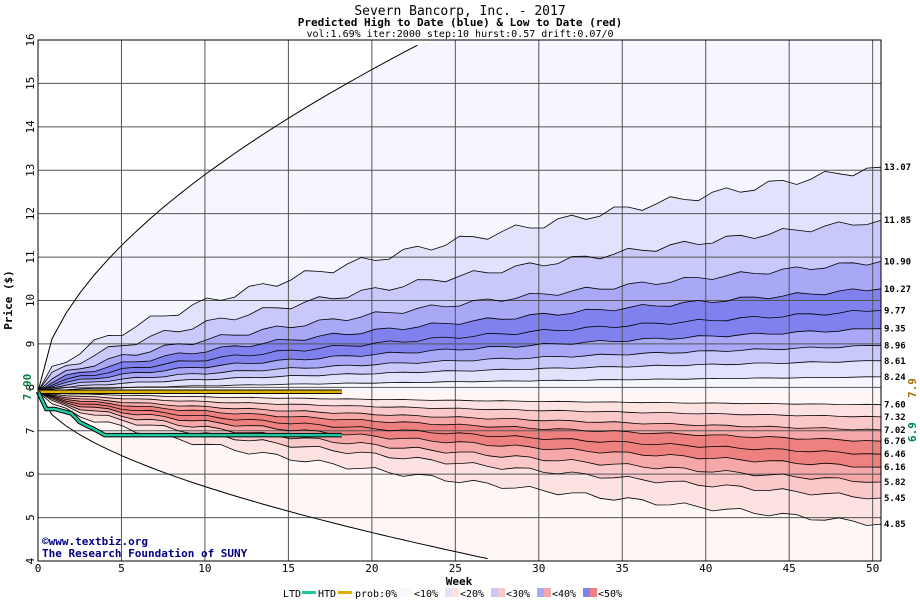  What do you see at coordinates (895, 525) in the screenshot?
I see `percentile-end-label: 4.85` at bounding box center [895, 525].